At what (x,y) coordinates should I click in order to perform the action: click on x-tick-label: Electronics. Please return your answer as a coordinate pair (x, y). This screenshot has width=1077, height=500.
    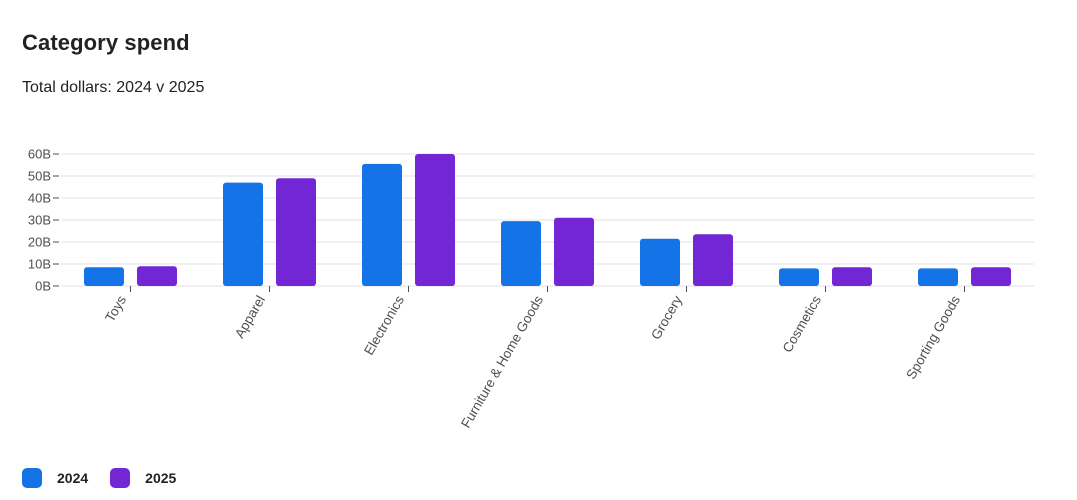
    Looking at the image, I should click on (384, 325).